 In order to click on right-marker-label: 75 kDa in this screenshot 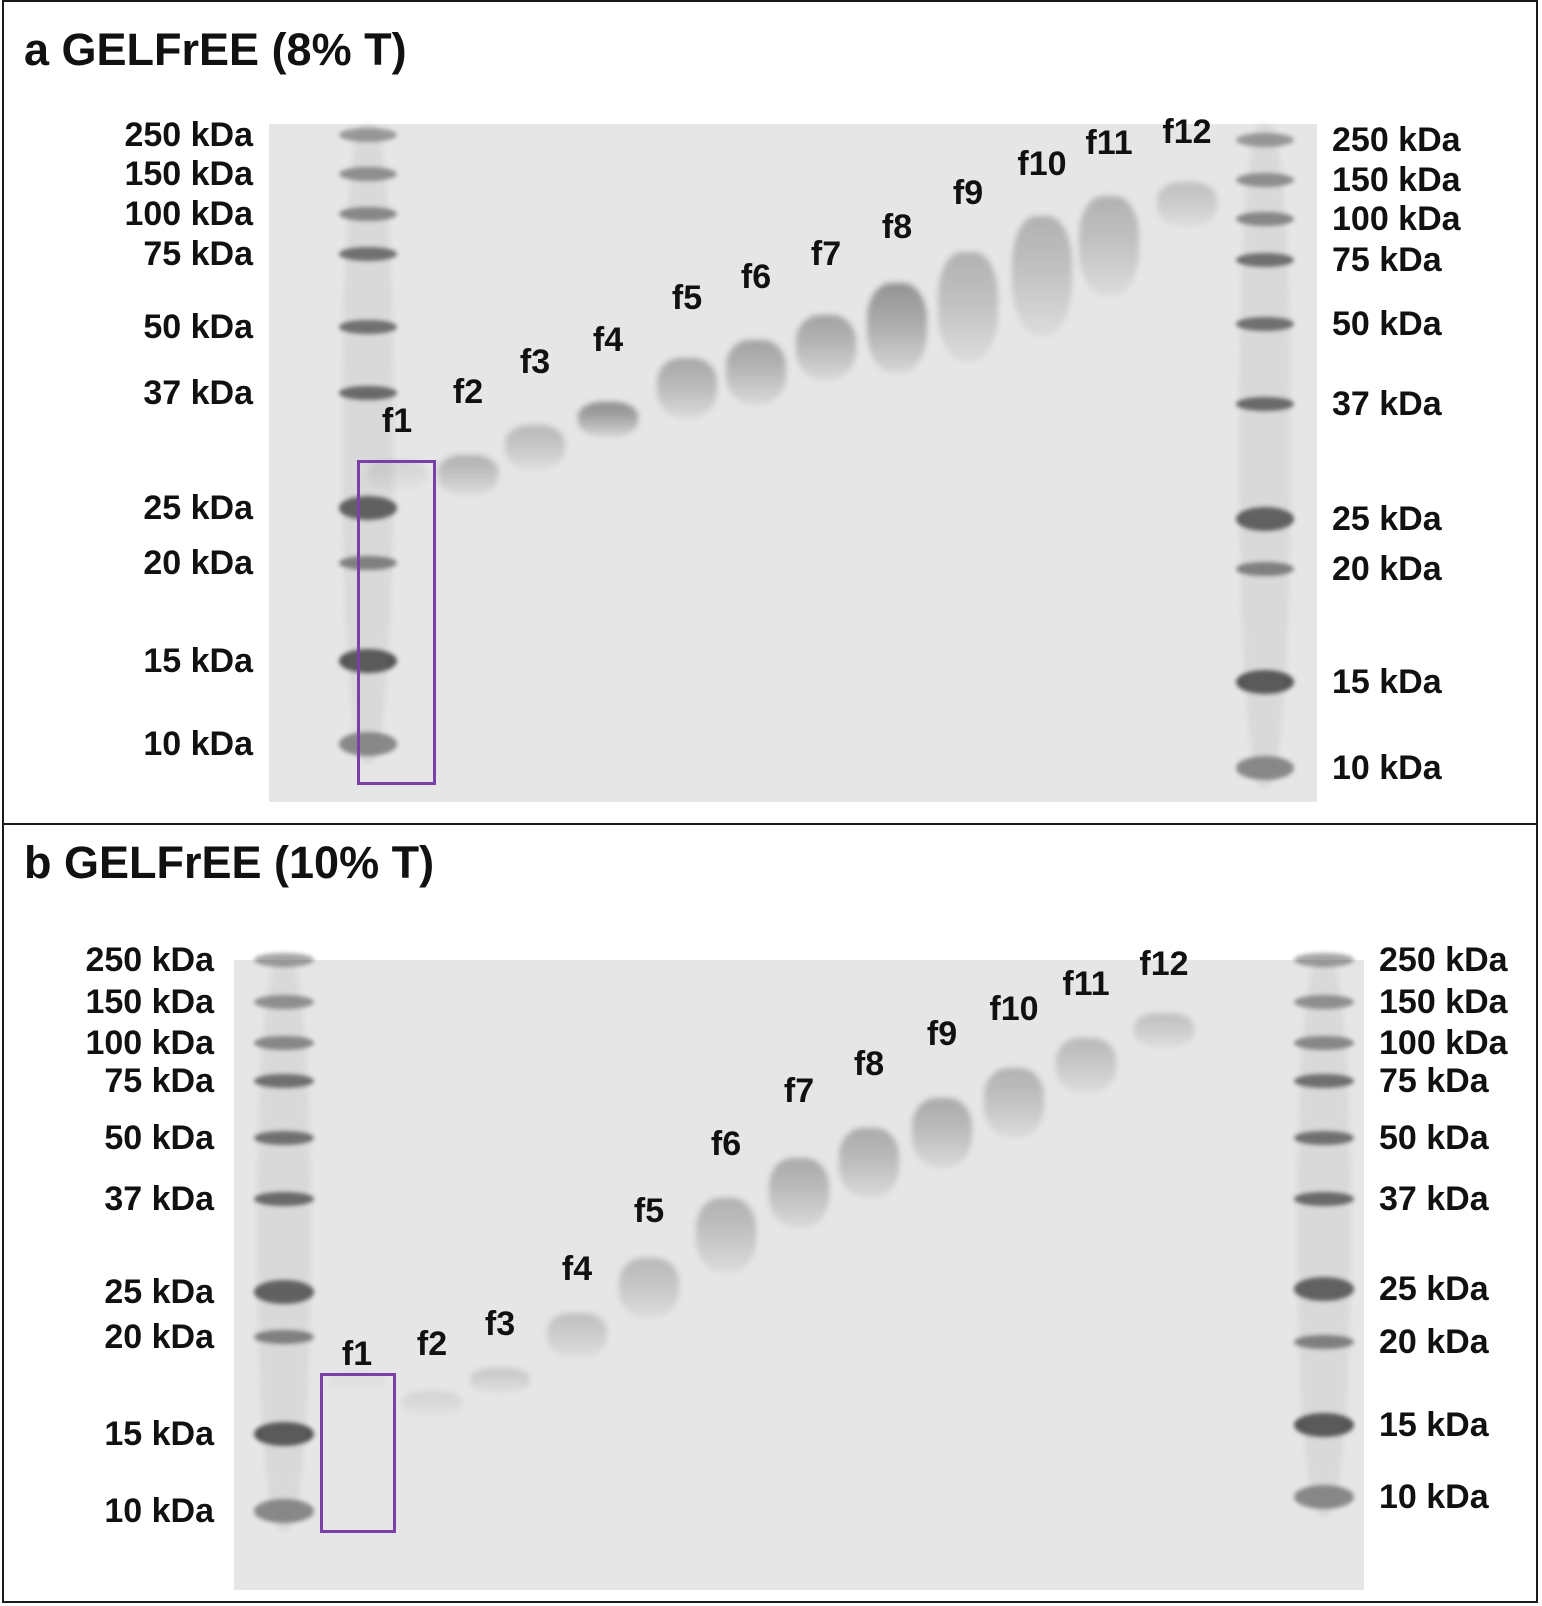, I will do `click(1434, 1081)`.